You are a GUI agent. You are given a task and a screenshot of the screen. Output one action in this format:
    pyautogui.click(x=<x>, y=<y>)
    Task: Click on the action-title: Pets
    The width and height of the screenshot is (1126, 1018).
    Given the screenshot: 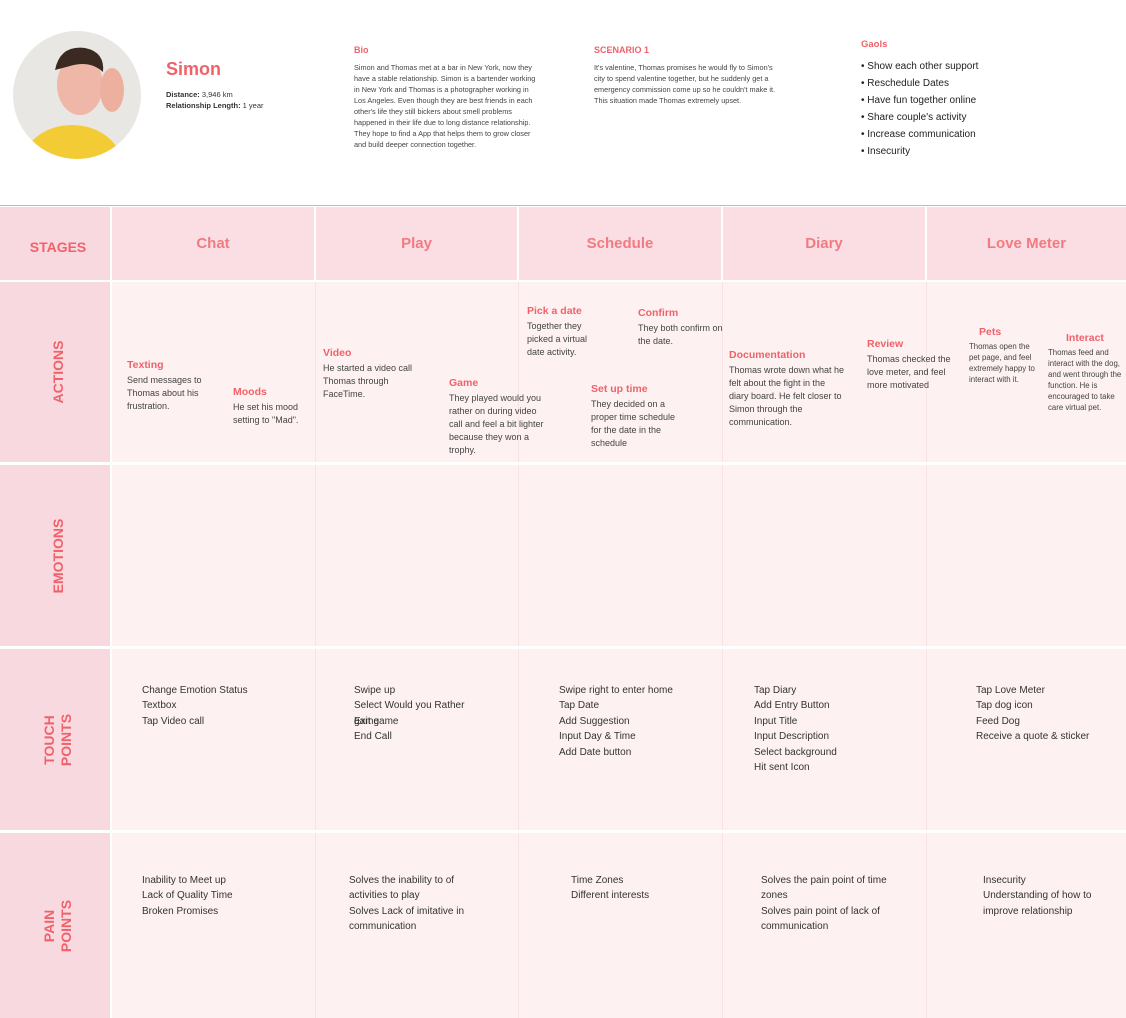 What is the action you would take?
    pyautogui.click(x=990, y=332)
    